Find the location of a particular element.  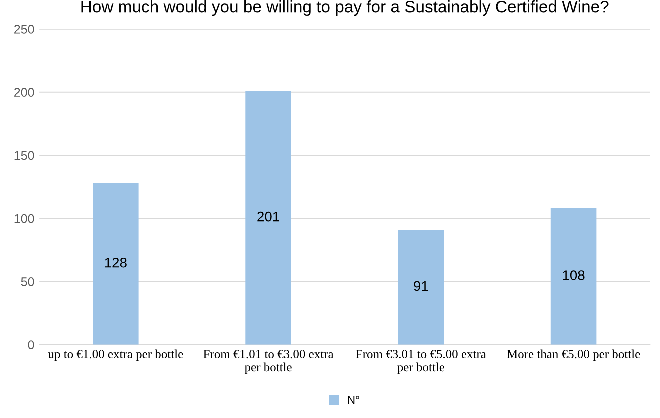

data-label: 108 is located at coordinates (574, 275).